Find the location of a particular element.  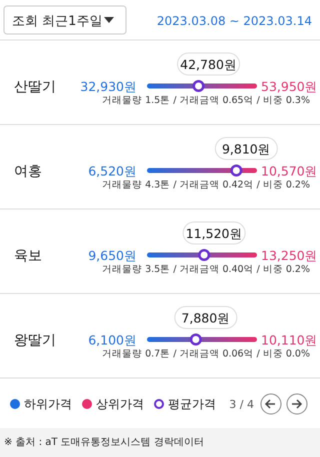

category-label: 여홍 is located at coordinates (28, 172).